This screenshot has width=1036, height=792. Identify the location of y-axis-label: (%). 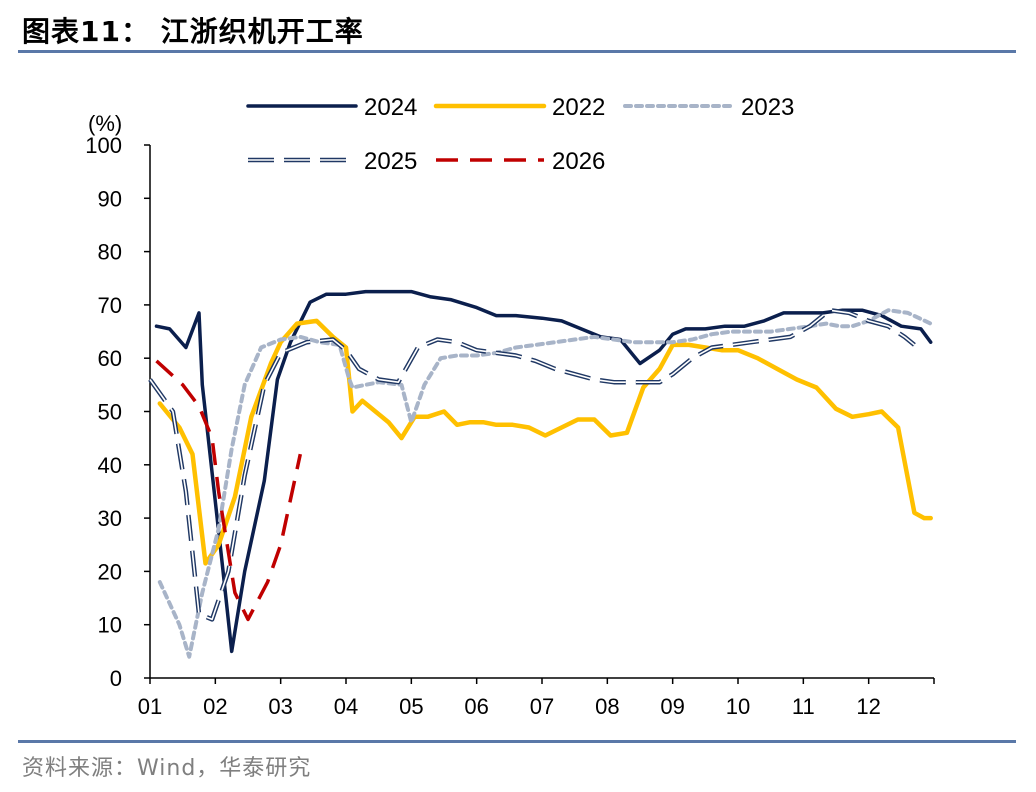
(105, 123).